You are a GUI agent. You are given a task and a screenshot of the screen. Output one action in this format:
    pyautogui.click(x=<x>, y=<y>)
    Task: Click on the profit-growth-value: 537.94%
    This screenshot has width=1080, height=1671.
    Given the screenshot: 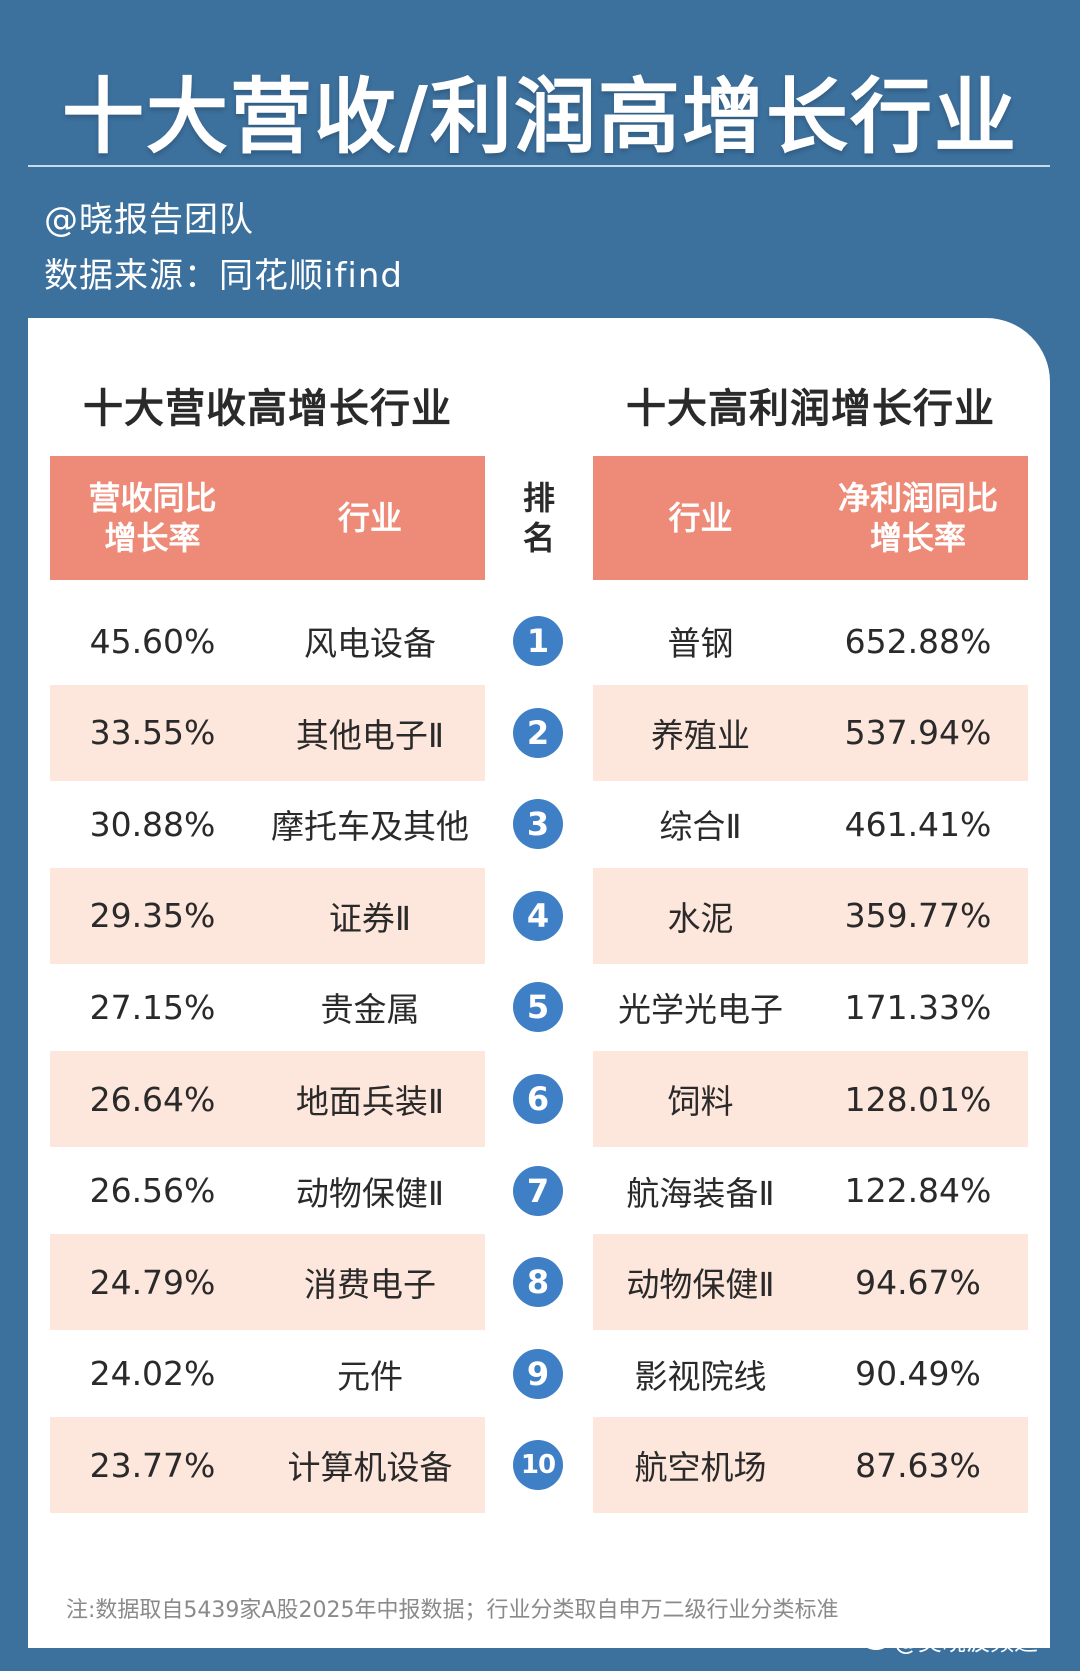 What is the action you would take?
    pyautogui.click(x=918, y=733)
    